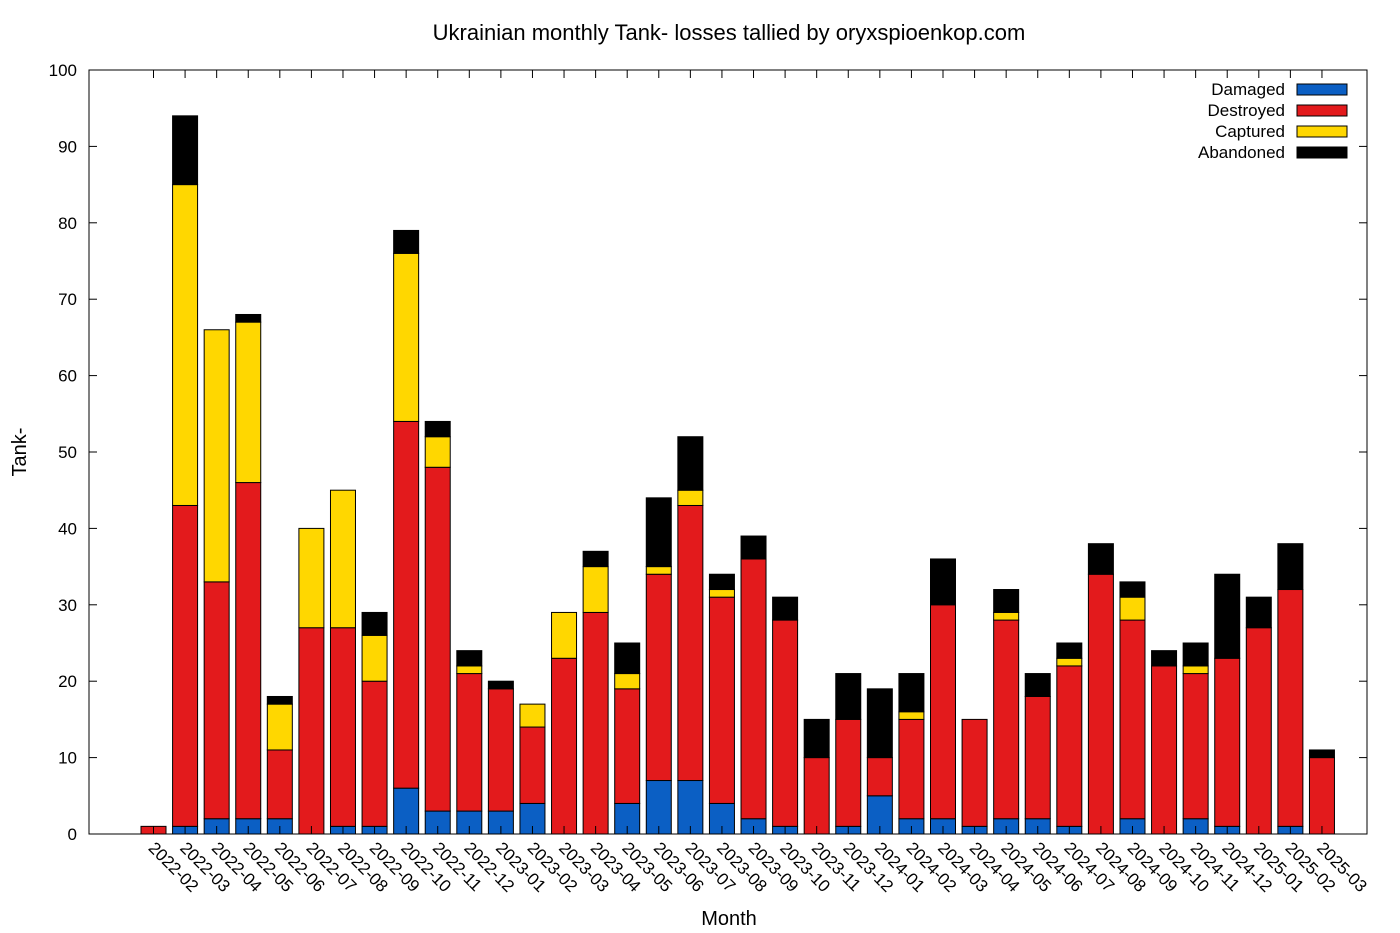 Image resolution: width=1400 pixels, height=933 pixels. What do you see at coordinates (1322, 131) in the screenshot?
I see `legend-swatch-captured` at bounding box center [1322, 131].